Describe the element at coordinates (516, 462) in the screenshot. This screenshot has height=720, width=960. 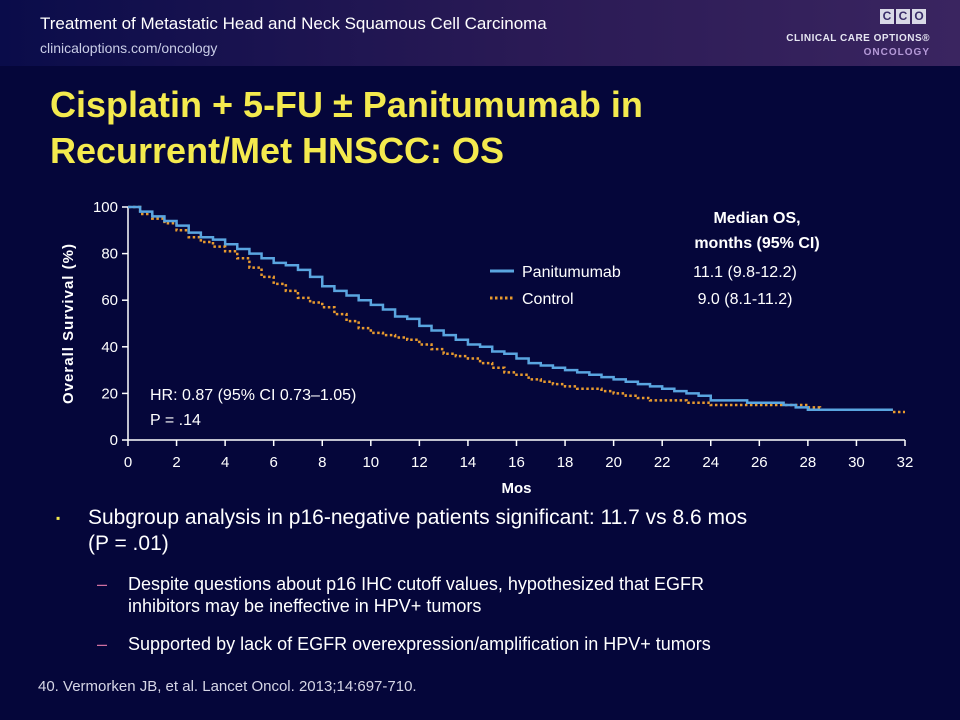
I see `x-tick-label: 16` at that location.